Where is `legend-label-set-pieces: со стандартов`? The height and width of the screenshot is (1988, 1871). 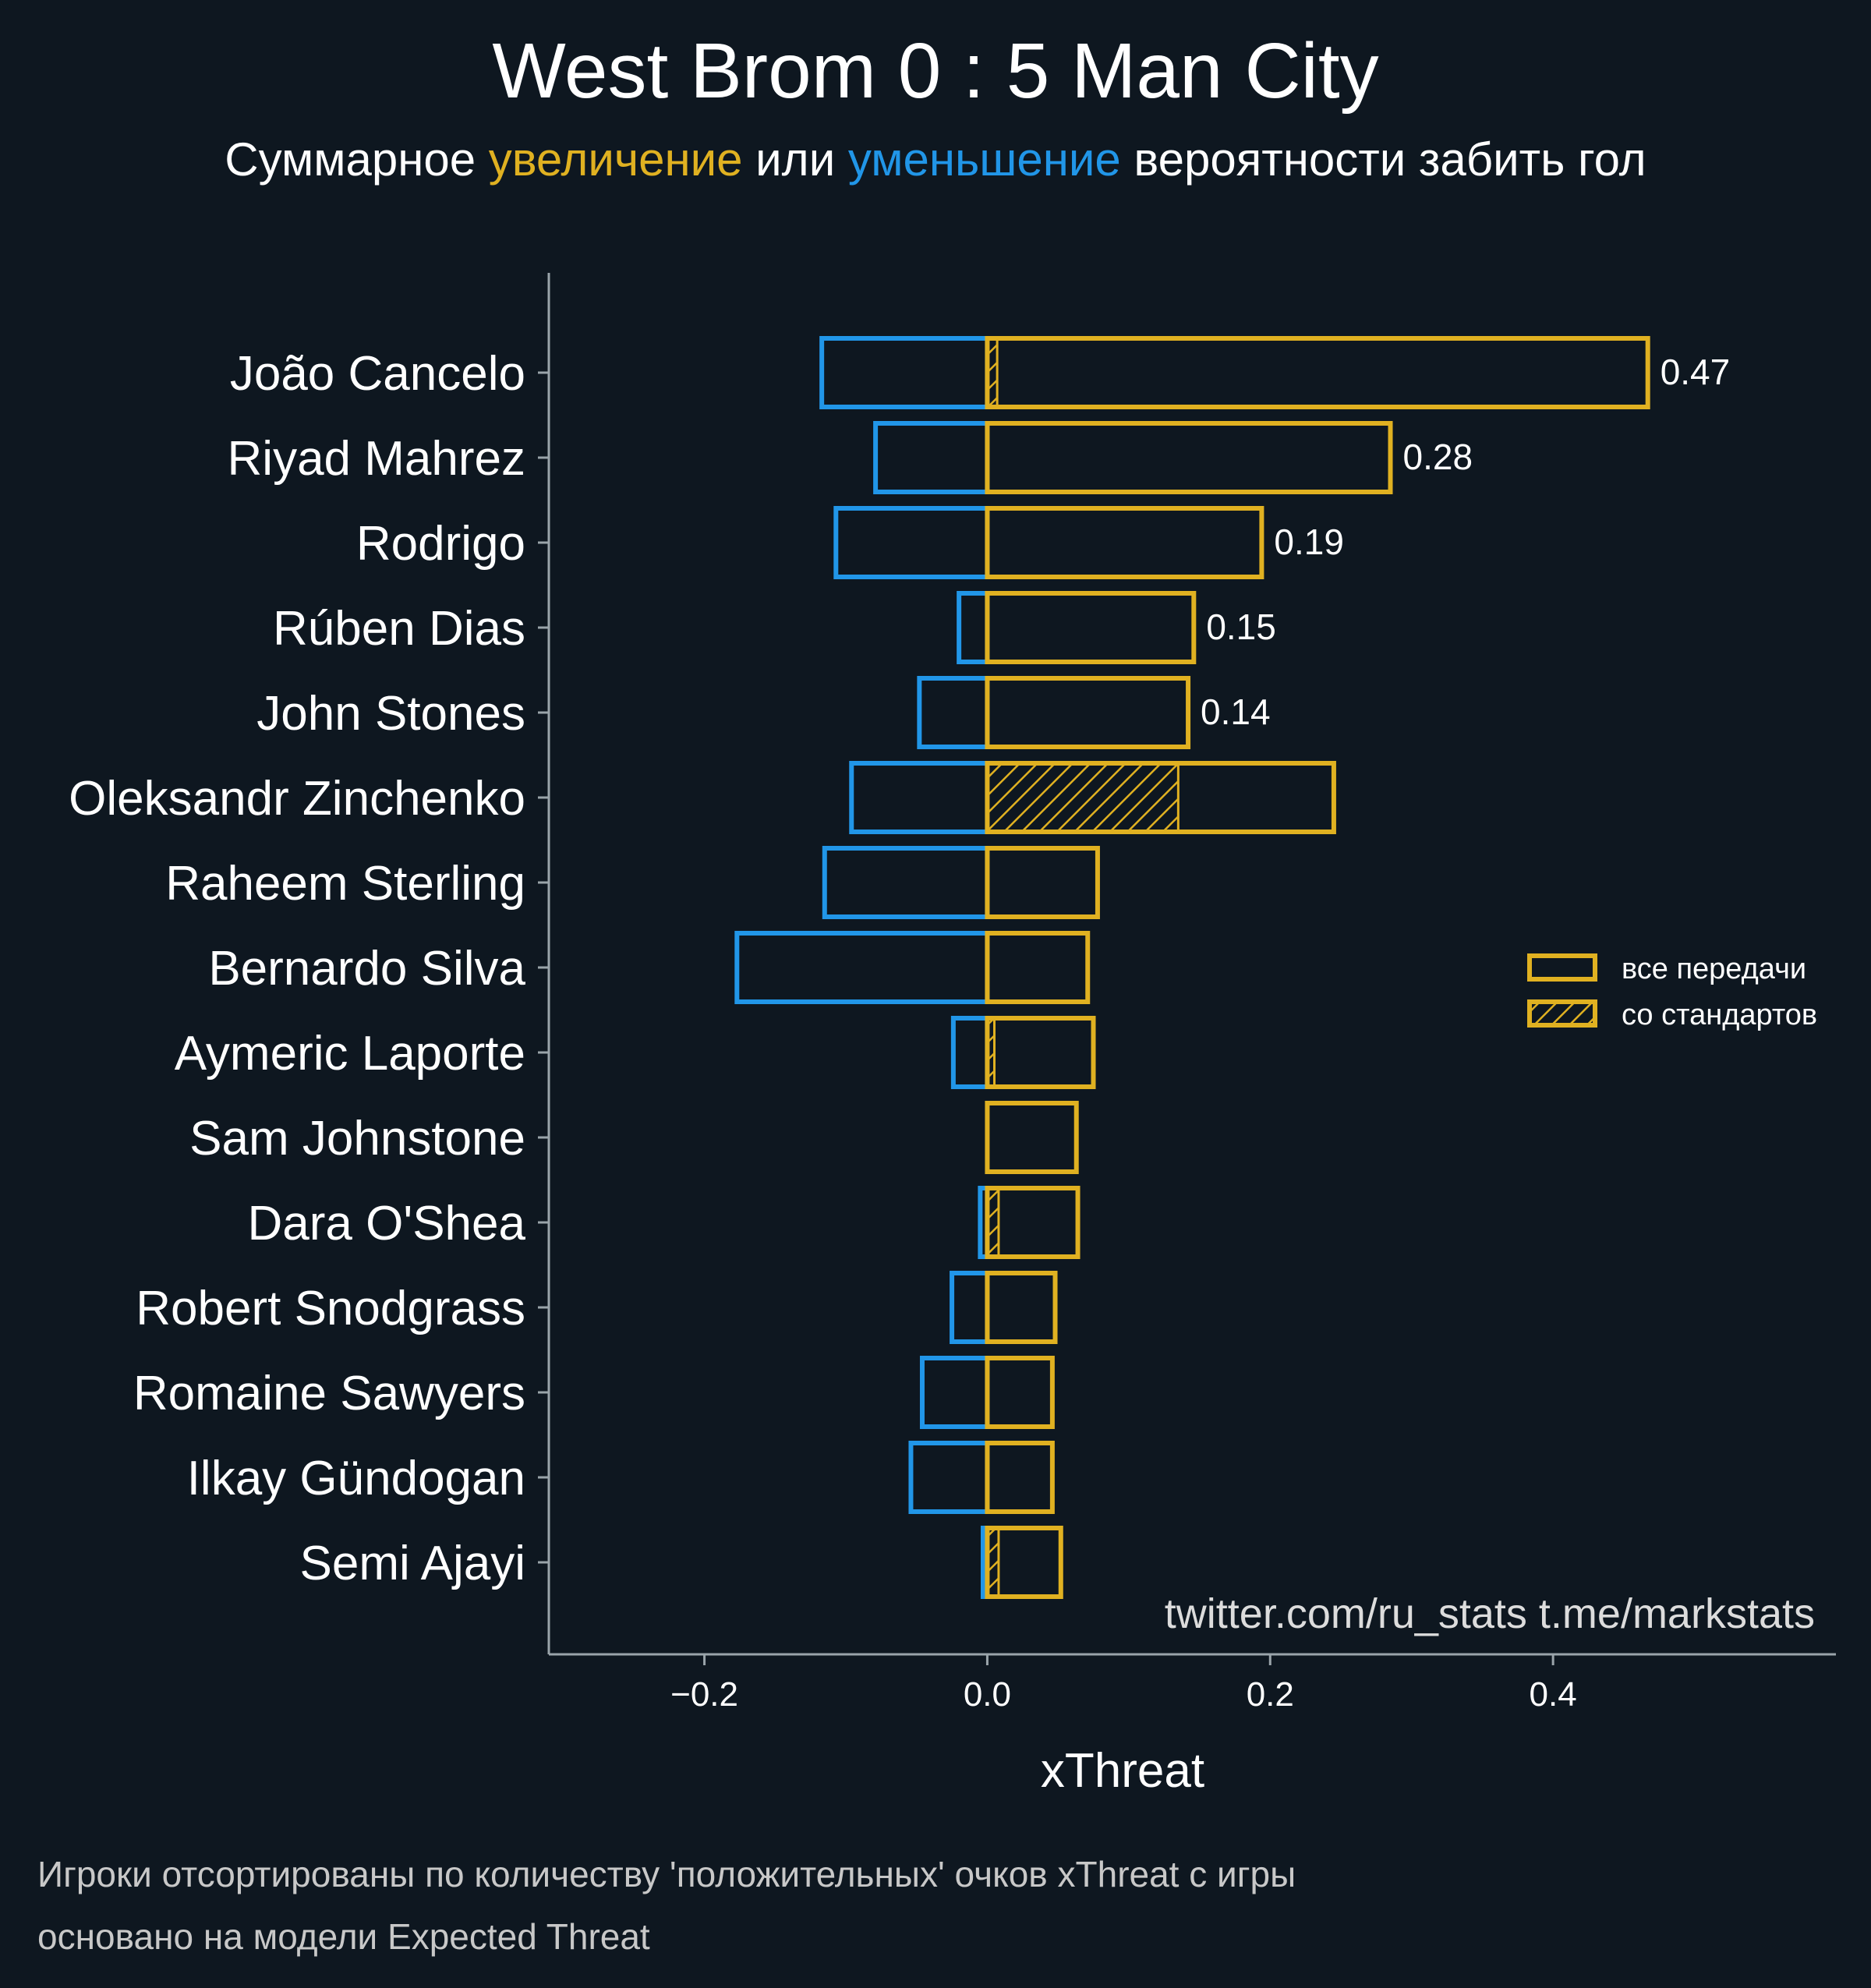
legend-label-set-pieces: со стандартов is located at coordinates (1719, 1015).